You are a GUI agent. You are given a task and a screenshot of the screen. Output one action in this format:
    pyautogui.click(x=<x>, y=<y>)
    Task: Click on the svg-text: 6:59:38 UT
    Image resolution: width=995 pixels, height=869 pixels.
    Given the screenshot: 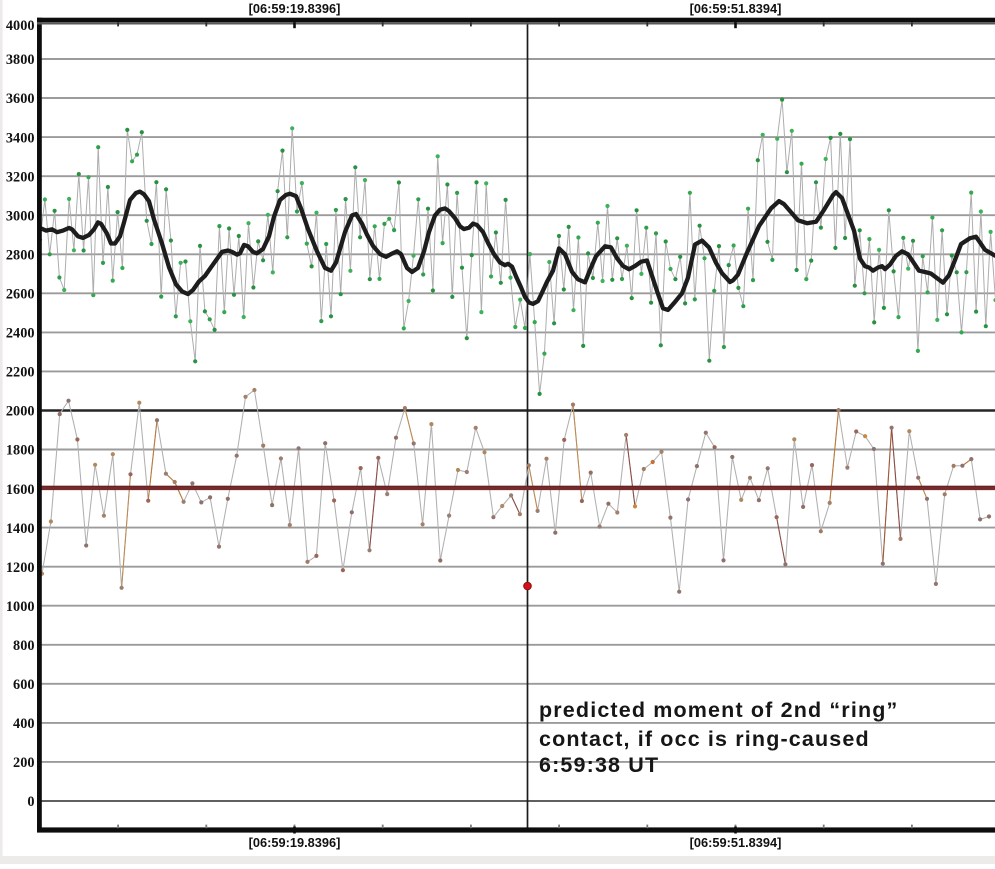 What is the action you would take?
    pyautogui.click(x=599, y=765)
    